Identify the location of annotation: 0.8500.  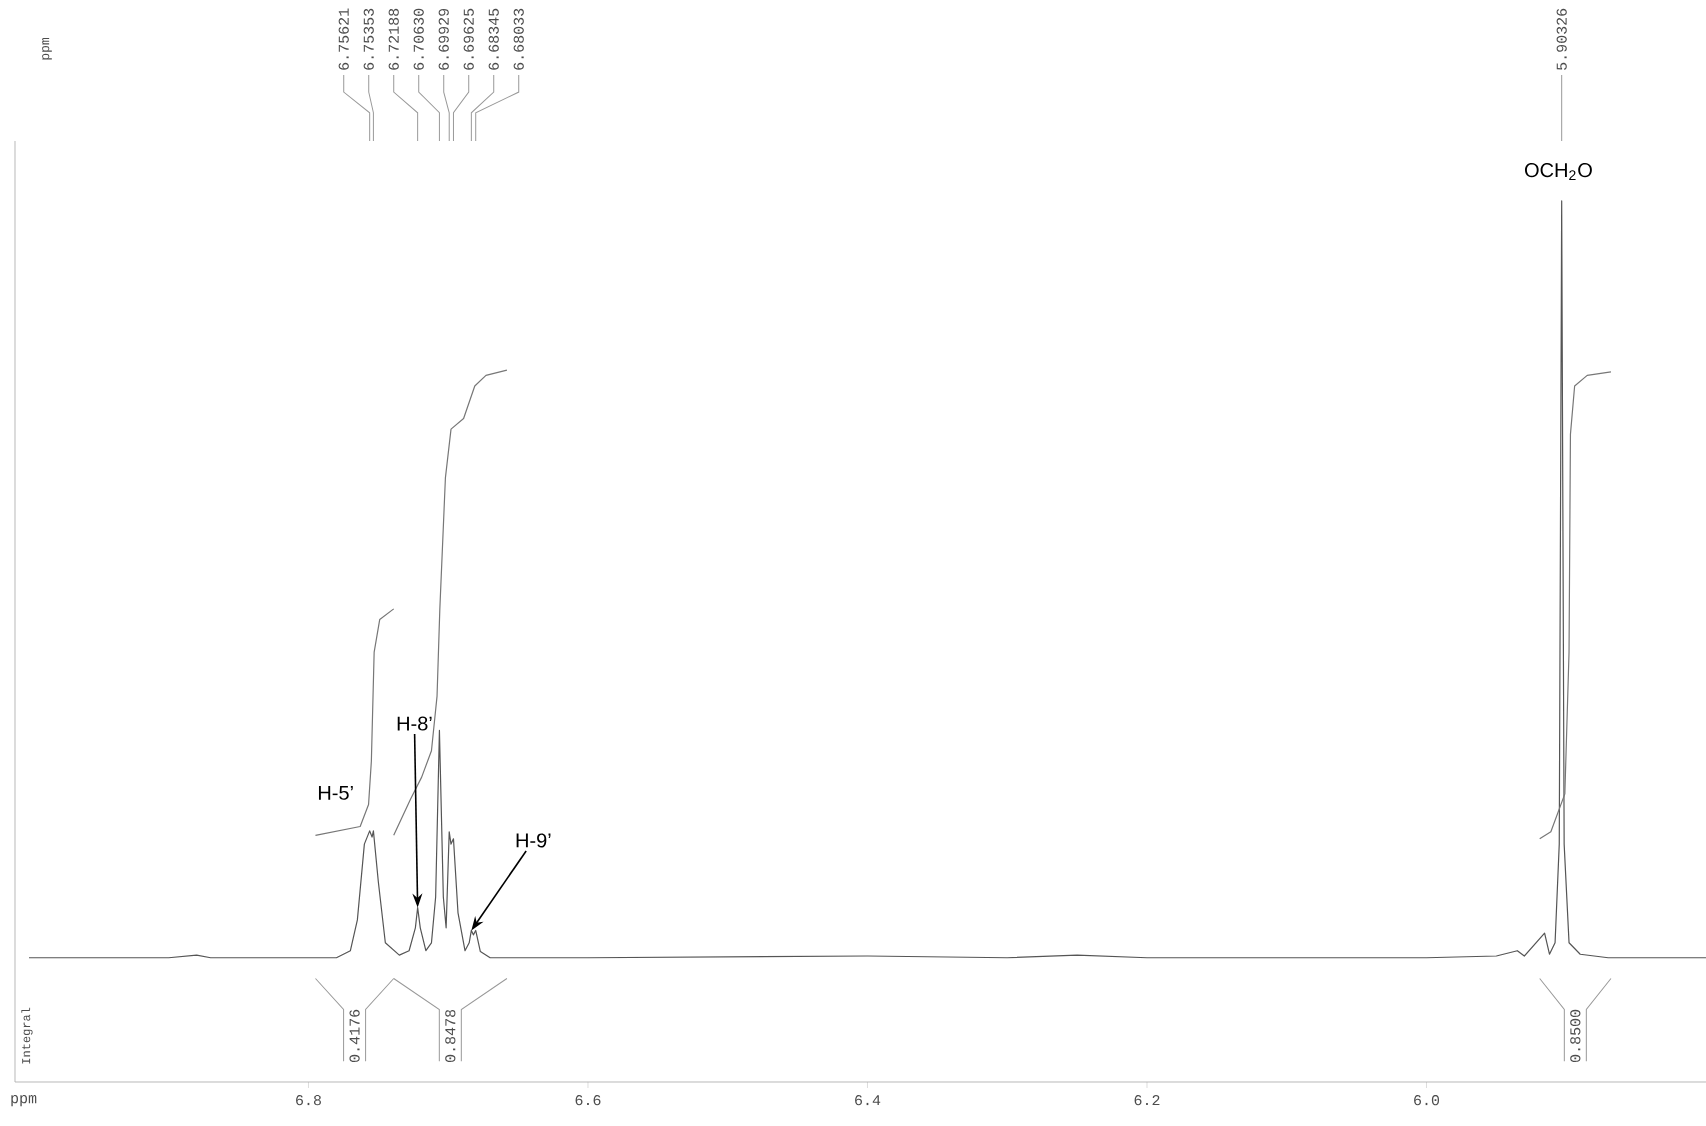
(1575, 1035).